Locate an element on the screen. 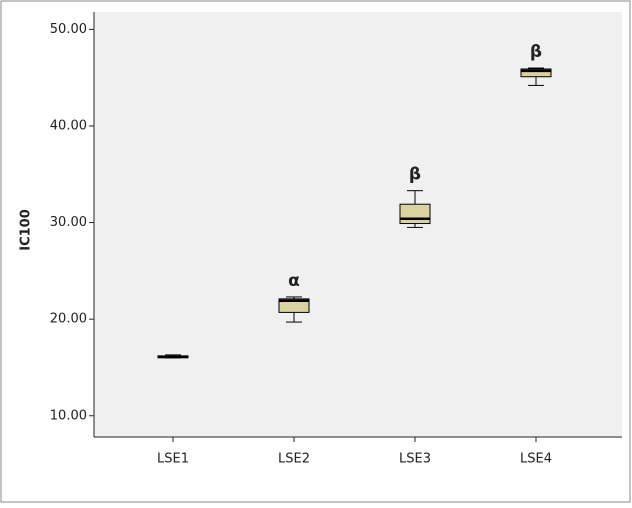  x-tick-label: LSE4 is located at coordinates (536, 459).